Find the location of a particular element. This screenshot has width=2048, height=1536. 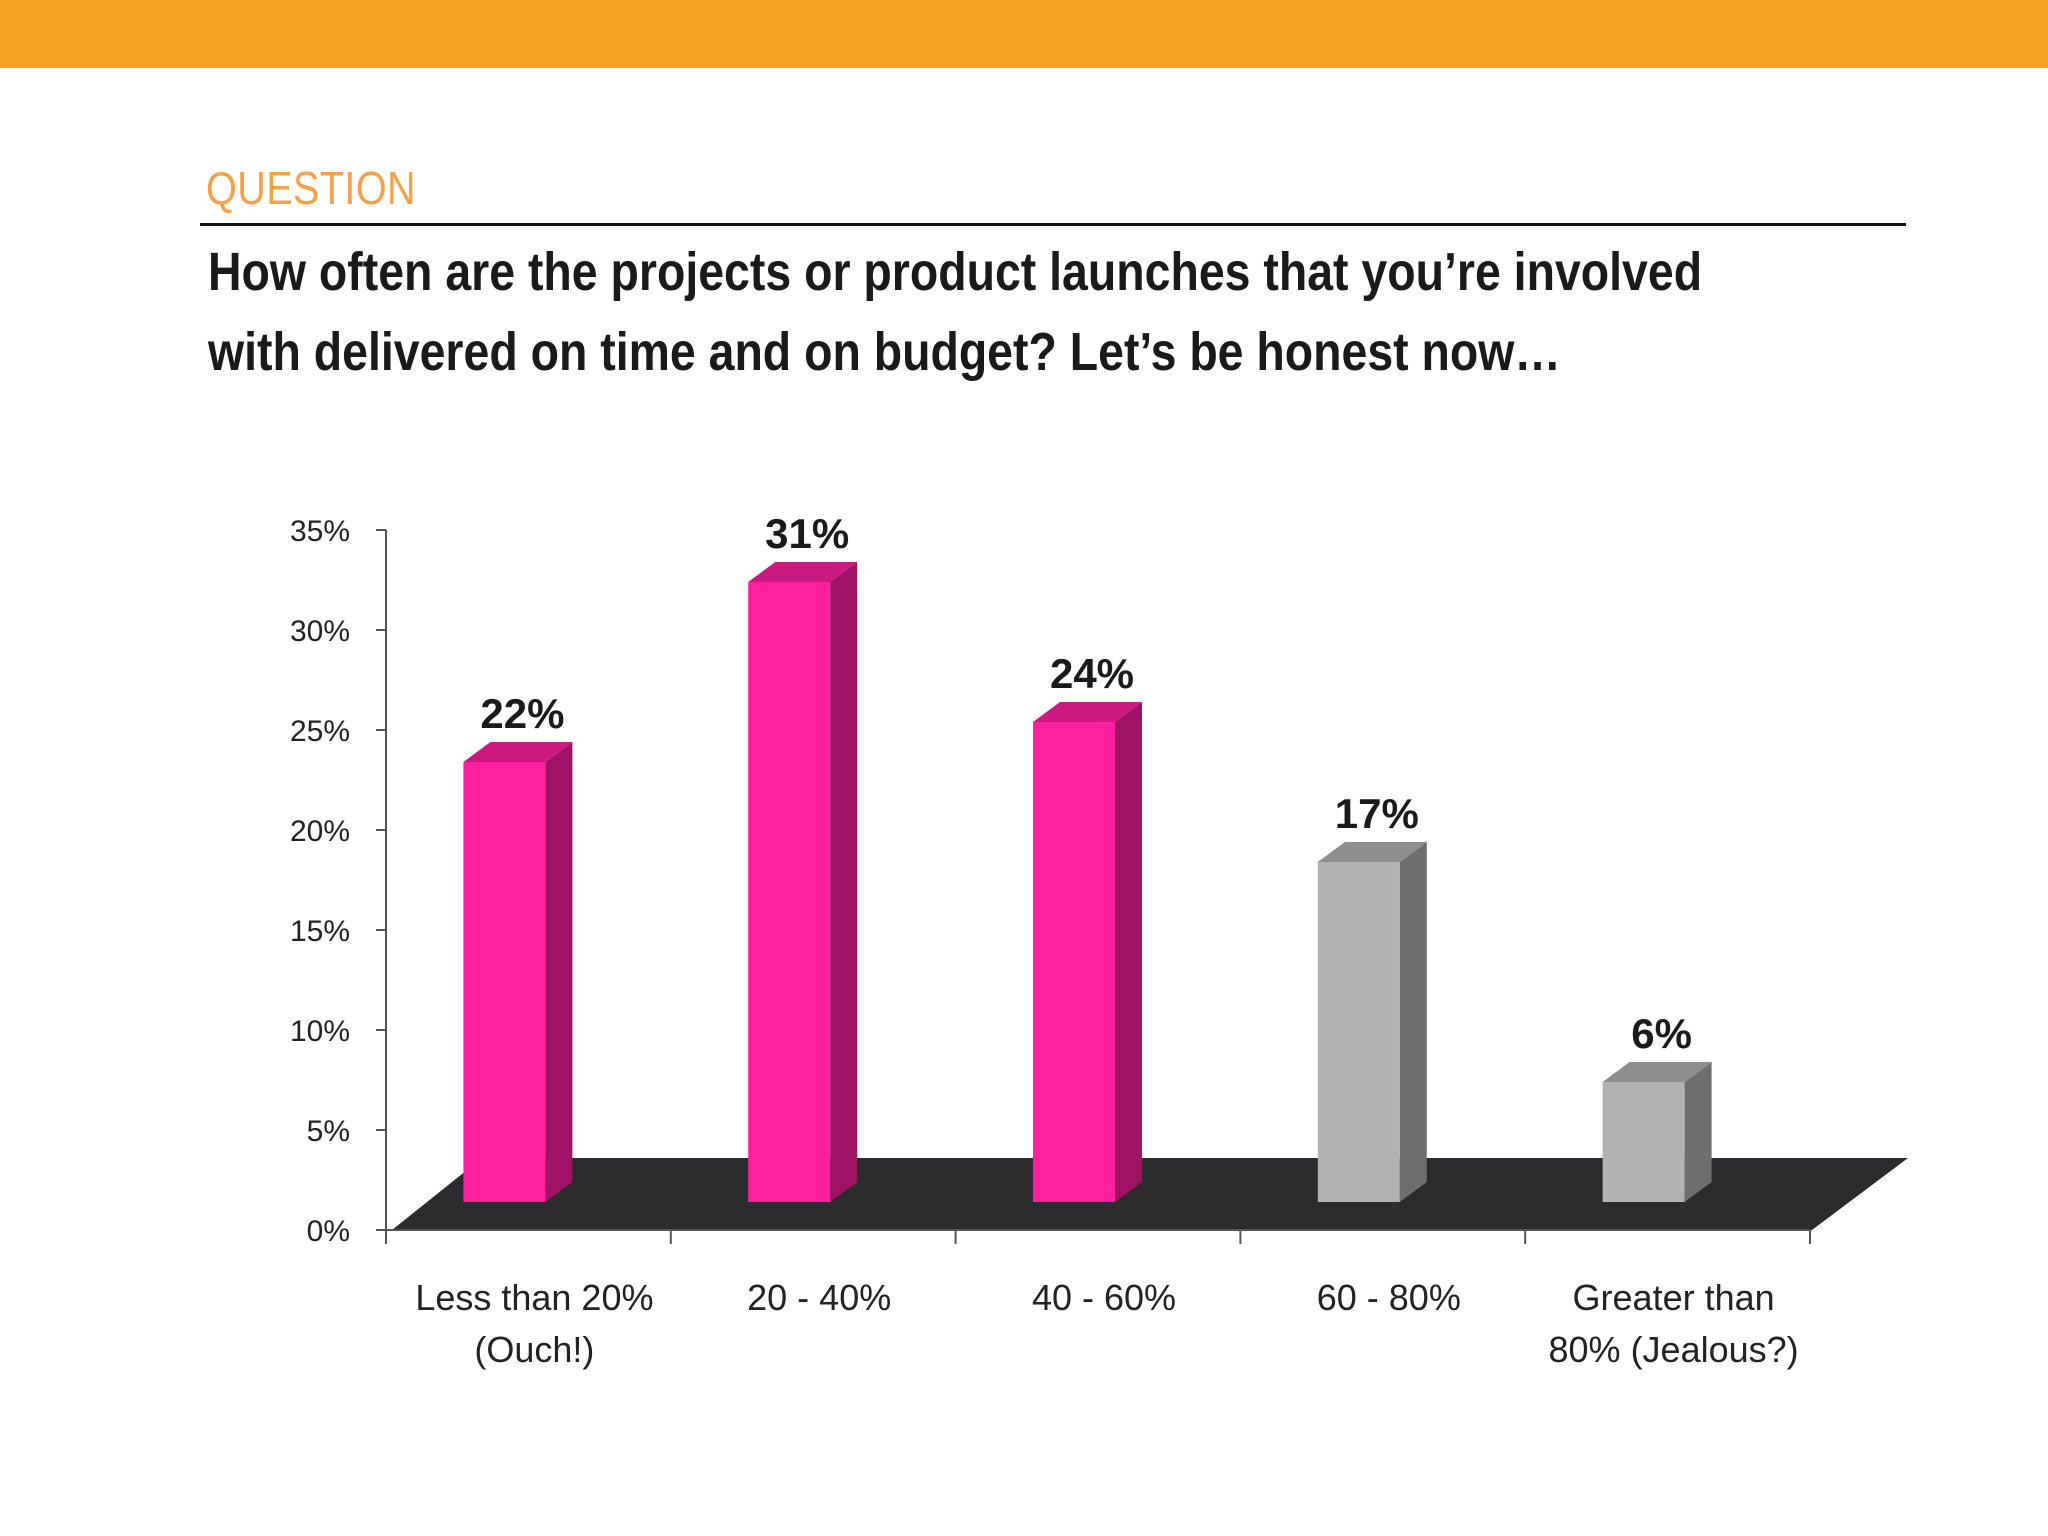

top-accent-bar is located at coordinates (1024, 34).